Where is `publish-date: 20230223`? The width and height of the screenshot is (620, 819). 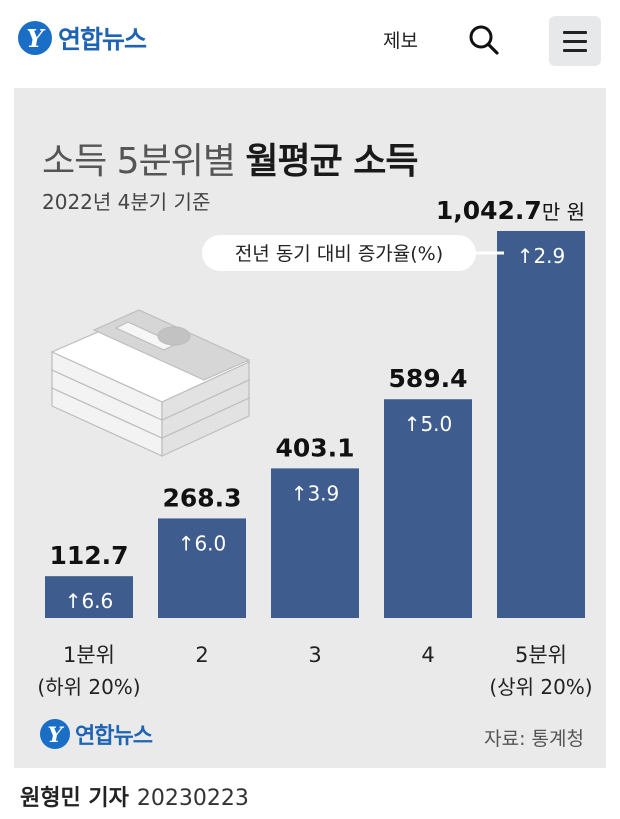 publish-date: 20230223 is located at coordinates (192, 798).